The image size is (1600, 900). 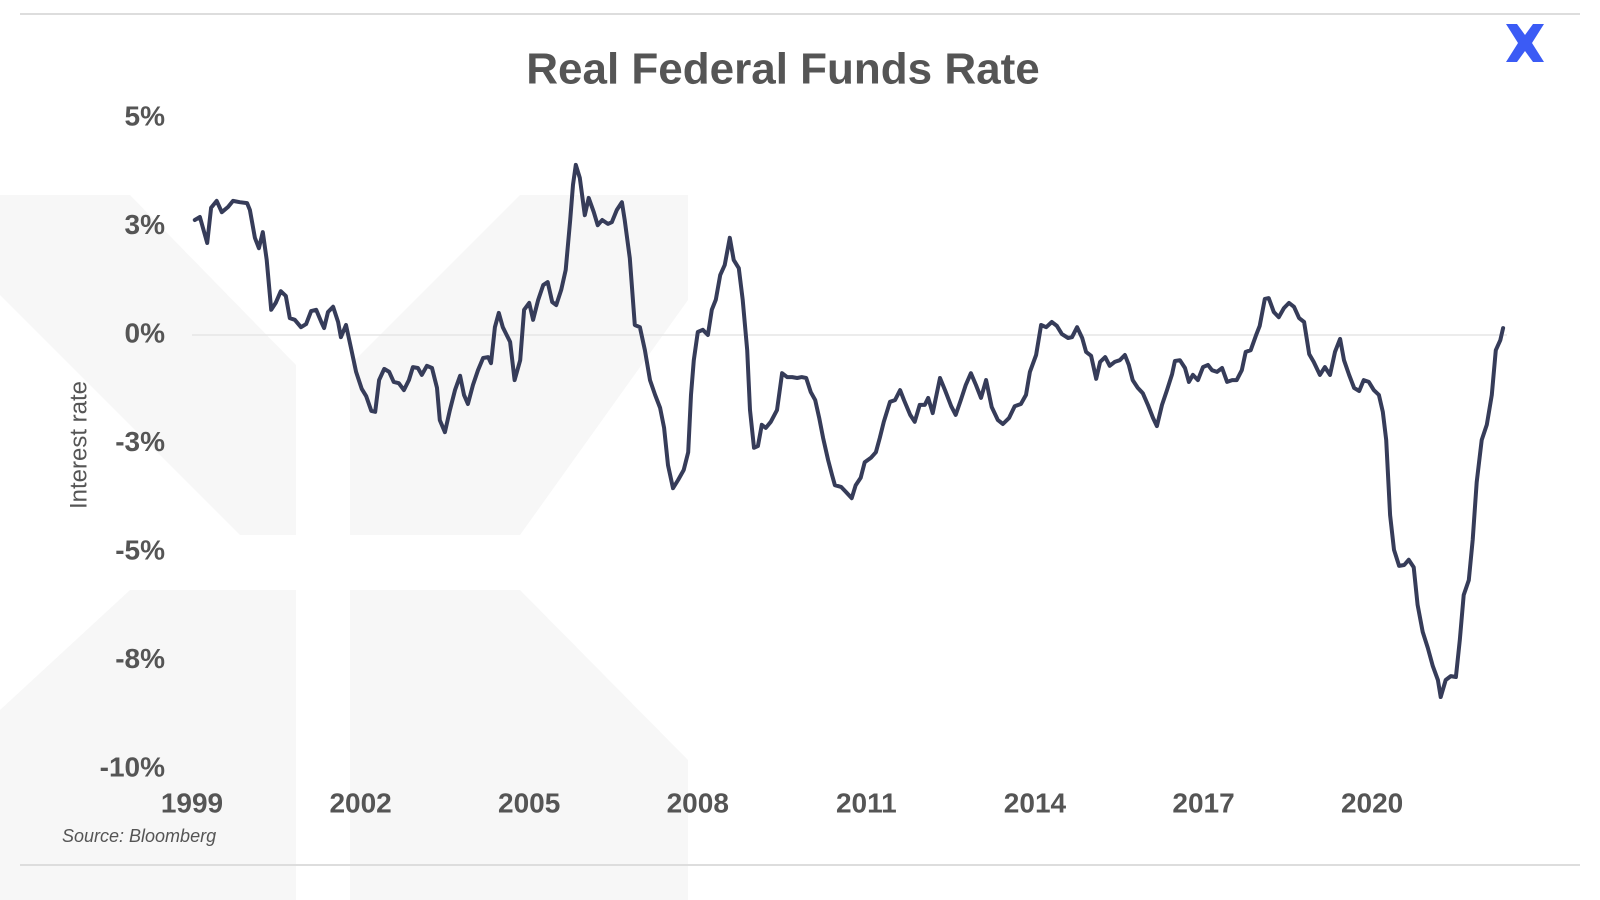 What do you see at coordinates (140, 658) in the screenshot?
I see `y-tick-label: -8%` at bounding box center [140, 658].